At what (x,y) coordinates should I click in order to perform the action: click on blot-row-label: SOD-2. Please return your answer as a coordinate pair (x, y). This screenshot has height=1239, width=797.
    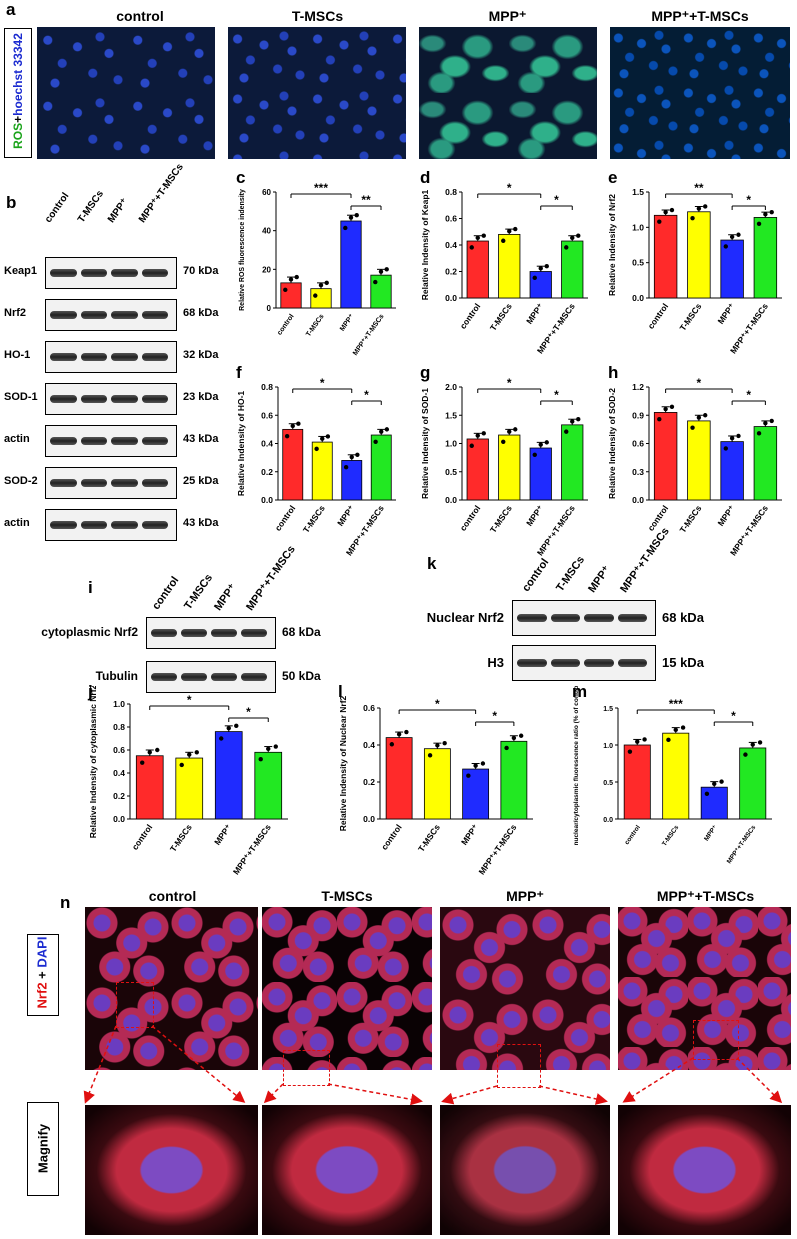
    Looking at the image, I should click on (21, 481).